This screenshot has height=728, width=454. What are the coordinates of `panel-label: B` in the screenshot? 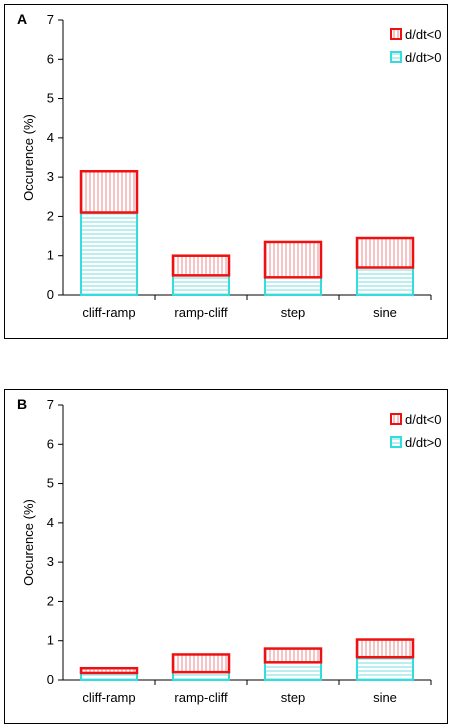 It's located at (22, 404).